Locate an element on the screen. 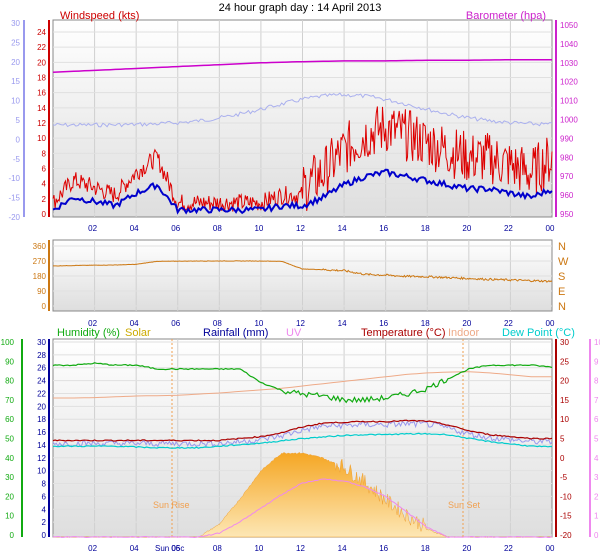 This screenshot has height=560, width=600. wind-red-tick-6: 6 is located at coordinates (44, 169).